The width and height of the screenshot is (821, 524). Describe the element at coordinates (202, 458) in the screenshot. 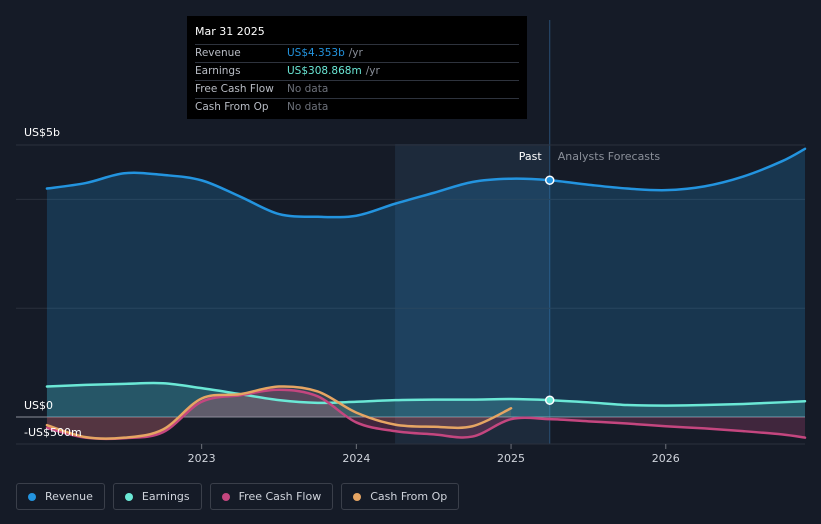

I see `x-tick-label: 2023` at that location.